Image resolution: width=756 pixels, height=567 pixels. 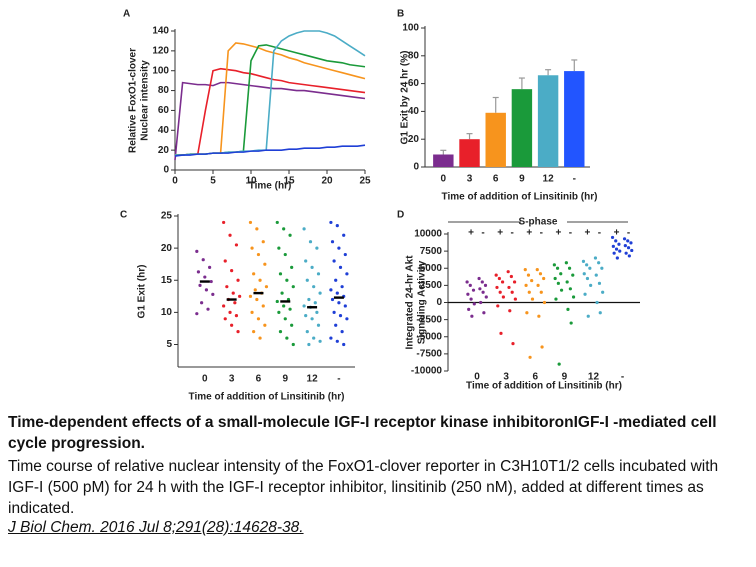 What do you see at coordinates (429, 354) in the screenshot?
I see `y-tick-label: -7500` at bounding box center [429, 354].